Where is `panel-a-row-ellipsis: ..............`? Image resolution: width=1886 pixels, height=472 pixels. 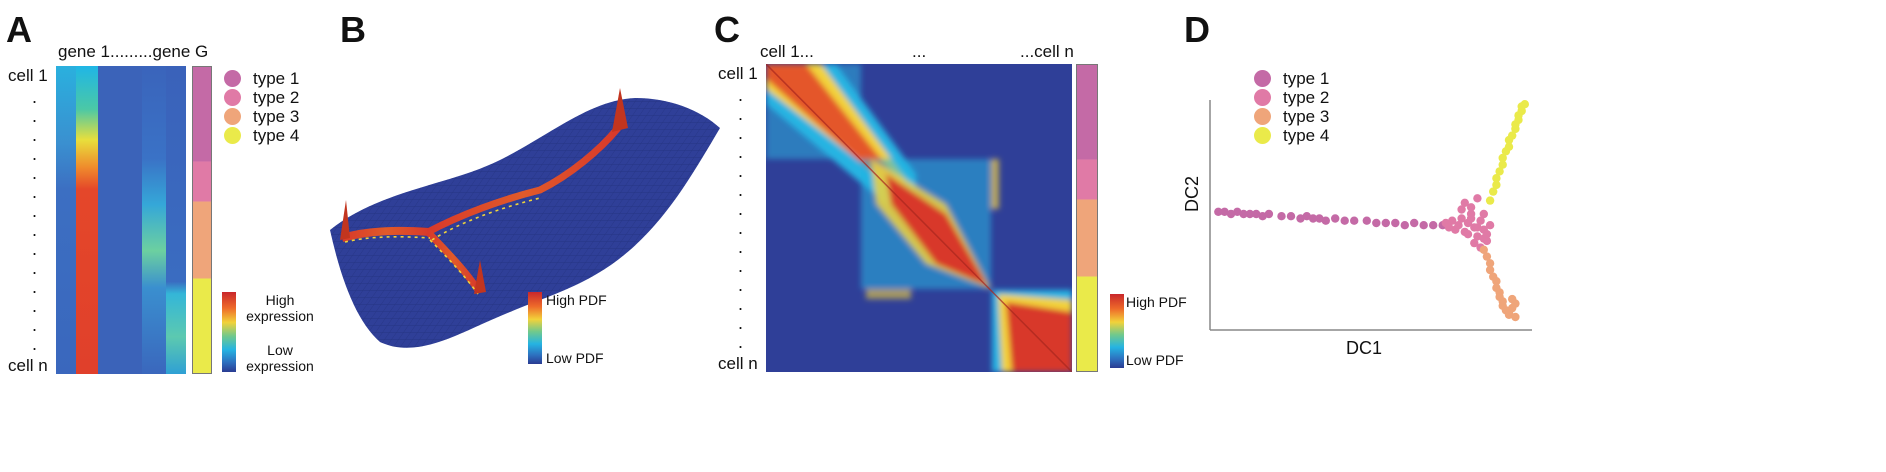
panel-a-row-ellipsis: .............. is located at coordinates (35, 220).